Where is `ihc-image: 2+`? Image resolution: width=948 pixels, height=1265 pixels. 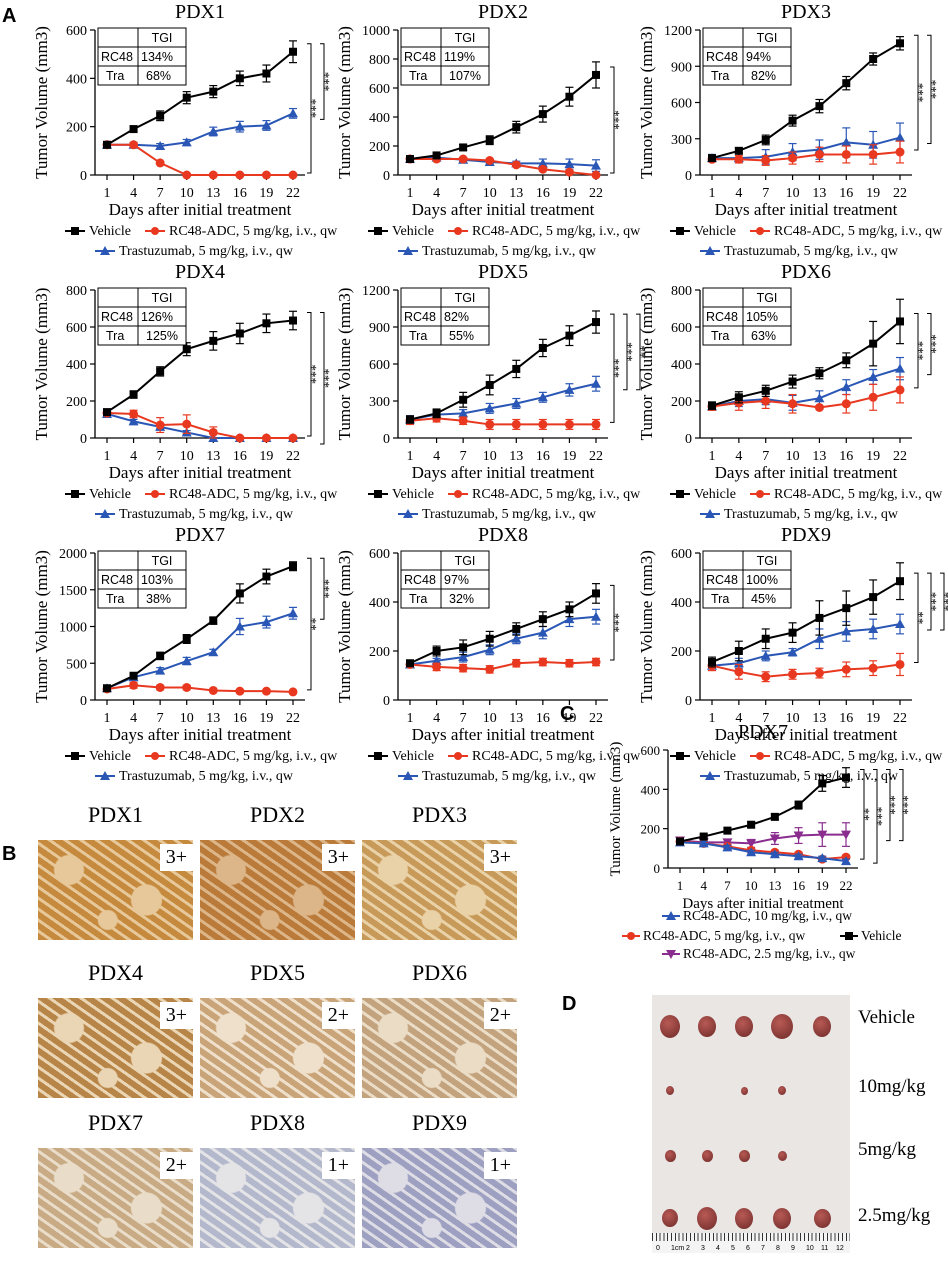 ihc-image: 2+ is located at coordinates (439, 1048).